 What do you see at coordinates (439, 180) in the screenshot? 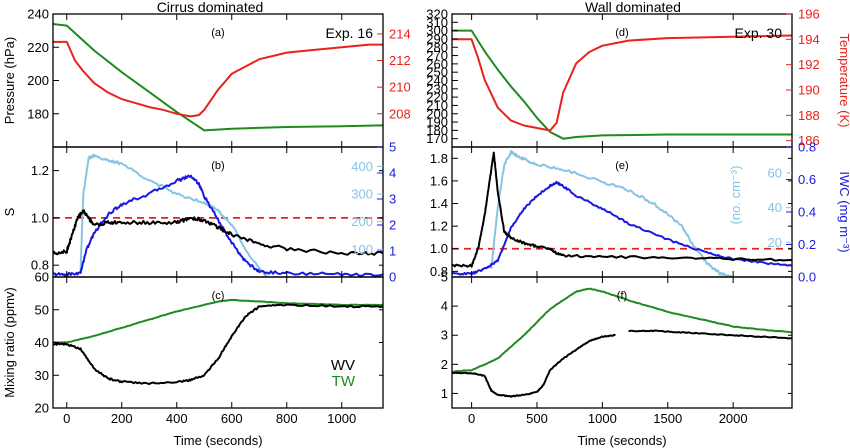
I see `y-tick-label: 1.6` at bounding box center [439, 180].